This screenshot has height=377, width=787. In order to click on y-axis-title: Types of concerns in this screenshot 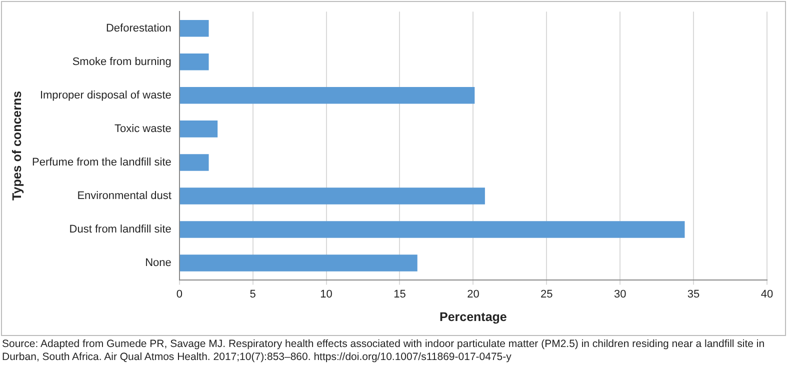, I will do `click(17, 145)`.